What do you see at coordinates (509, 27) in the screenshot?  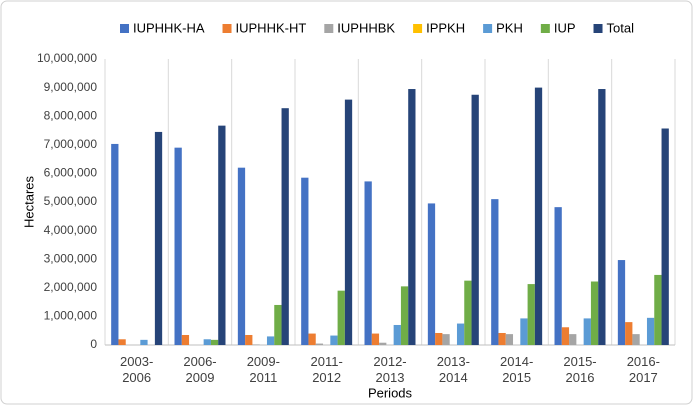 I see `legend-label: PKH` at bounding box center [509, 27].